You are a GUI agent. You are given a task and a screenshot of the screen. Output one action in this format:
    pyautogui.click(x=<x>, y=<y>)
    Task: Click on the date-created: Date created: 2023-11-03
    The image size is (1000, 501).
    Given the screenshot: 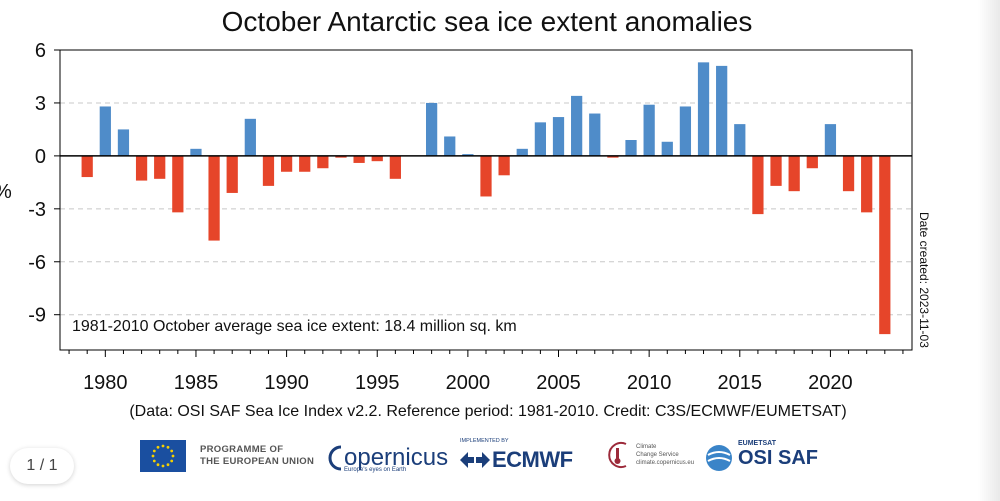 What is the action you would take?
    pyautogui.click(x=924, y=280)
    